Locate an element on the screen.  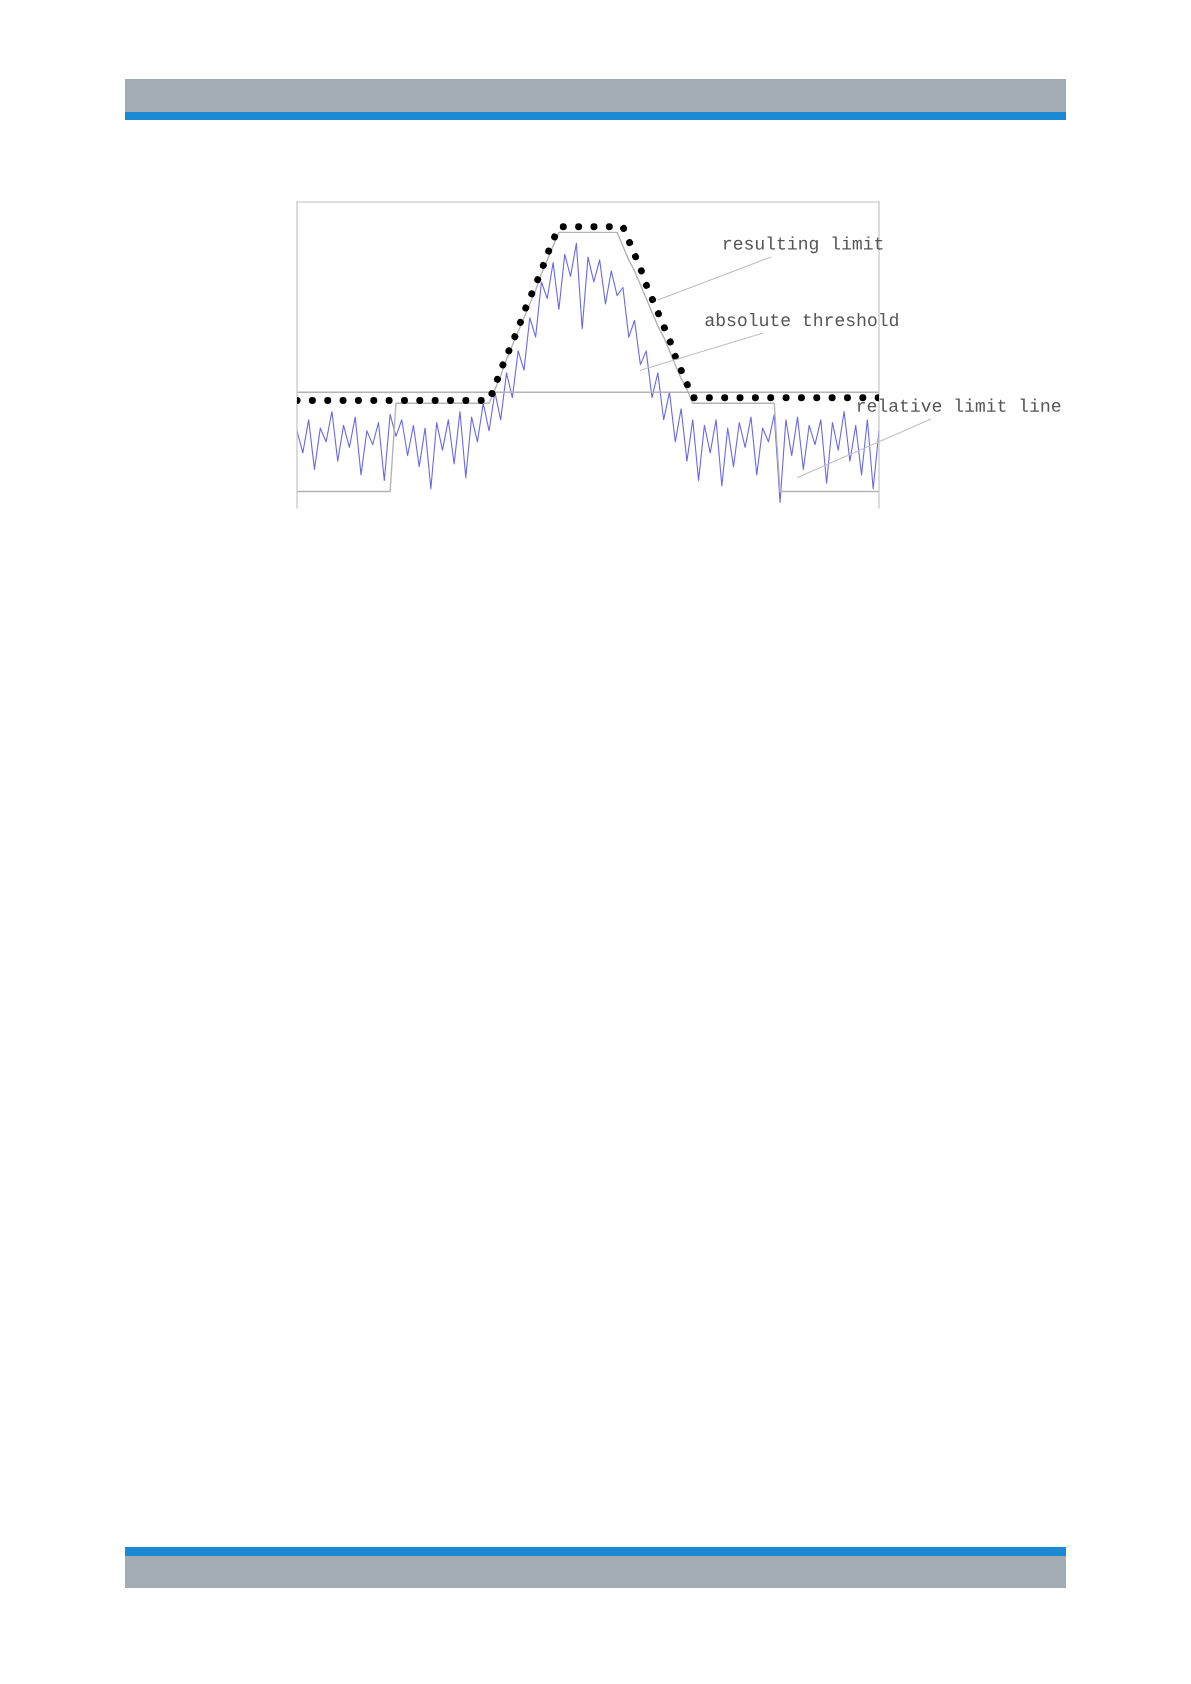
annotation: absolute threshold is located at coordinates (801, 319).